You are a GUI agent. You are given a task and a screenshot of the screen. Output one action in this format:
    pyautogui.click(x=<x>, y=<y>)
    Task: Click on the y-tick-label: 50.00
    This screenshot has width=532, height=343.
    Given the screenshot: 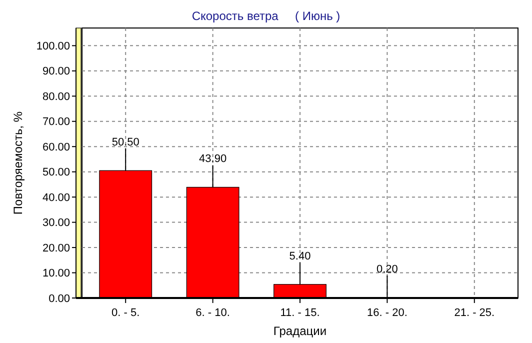 What is the action you would take?
    pyautogui.click(x=56, y=172)
    